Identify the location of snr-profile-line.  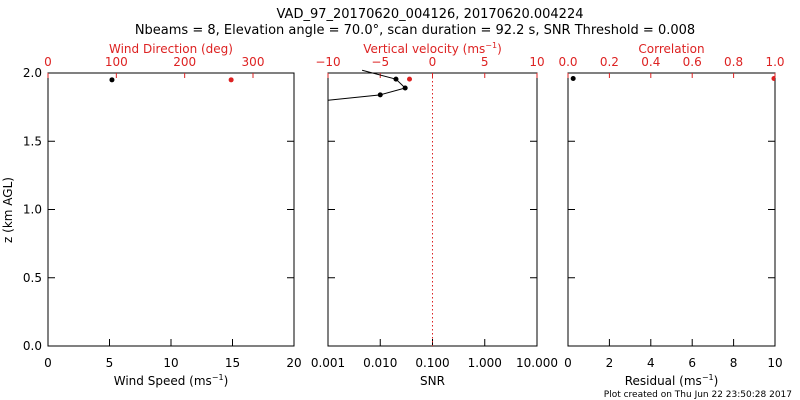
(367, 85).